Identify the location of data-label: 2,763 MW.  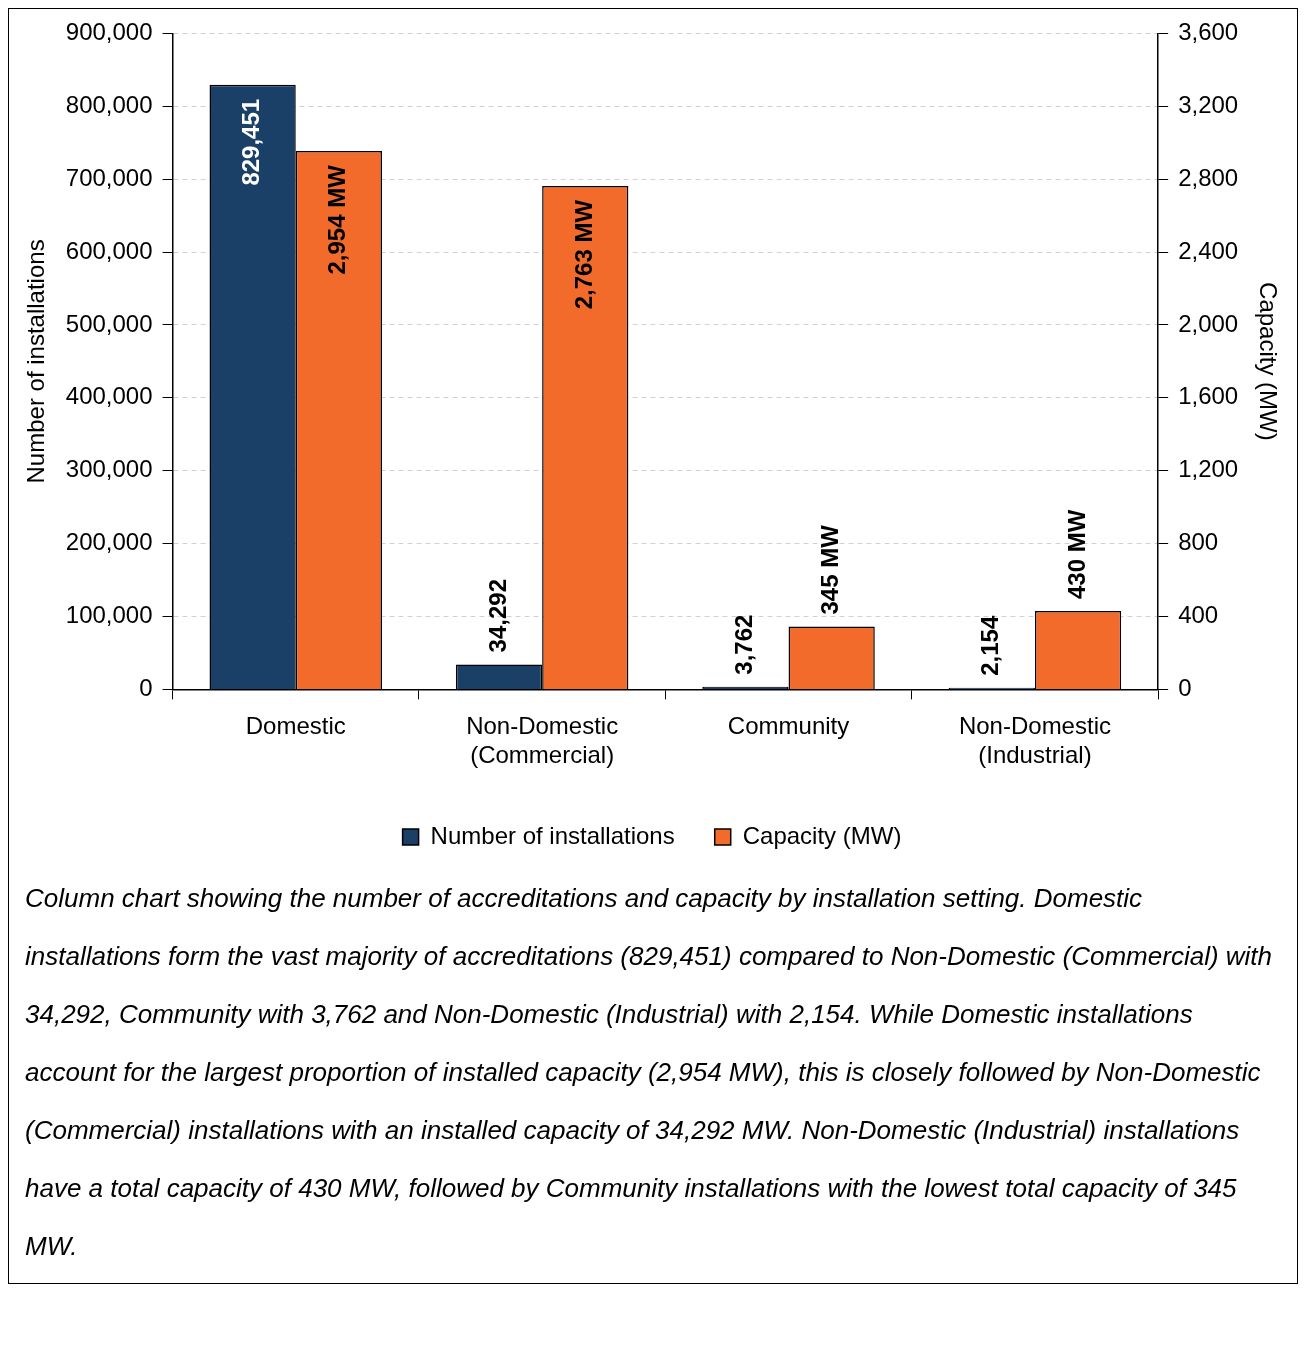
(583, 254).